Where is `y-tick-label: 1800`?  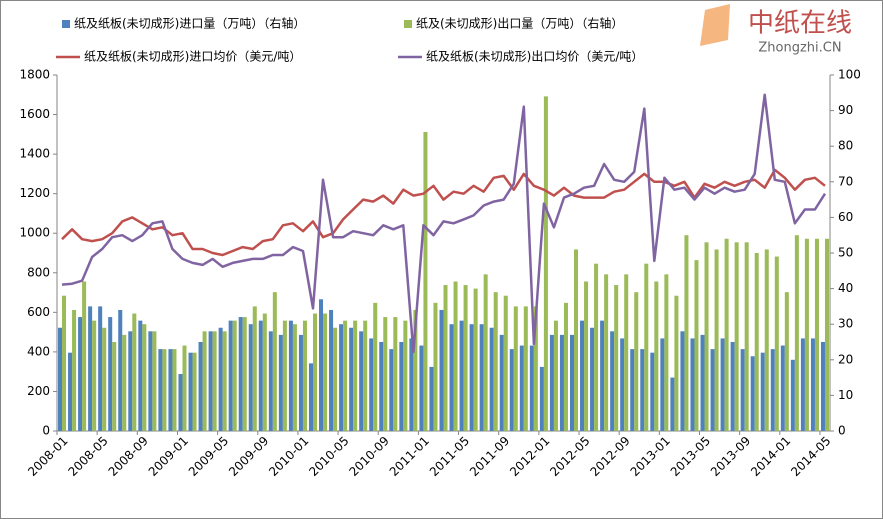
y-tick-label: 1800 is located at coordinates (34, 75).